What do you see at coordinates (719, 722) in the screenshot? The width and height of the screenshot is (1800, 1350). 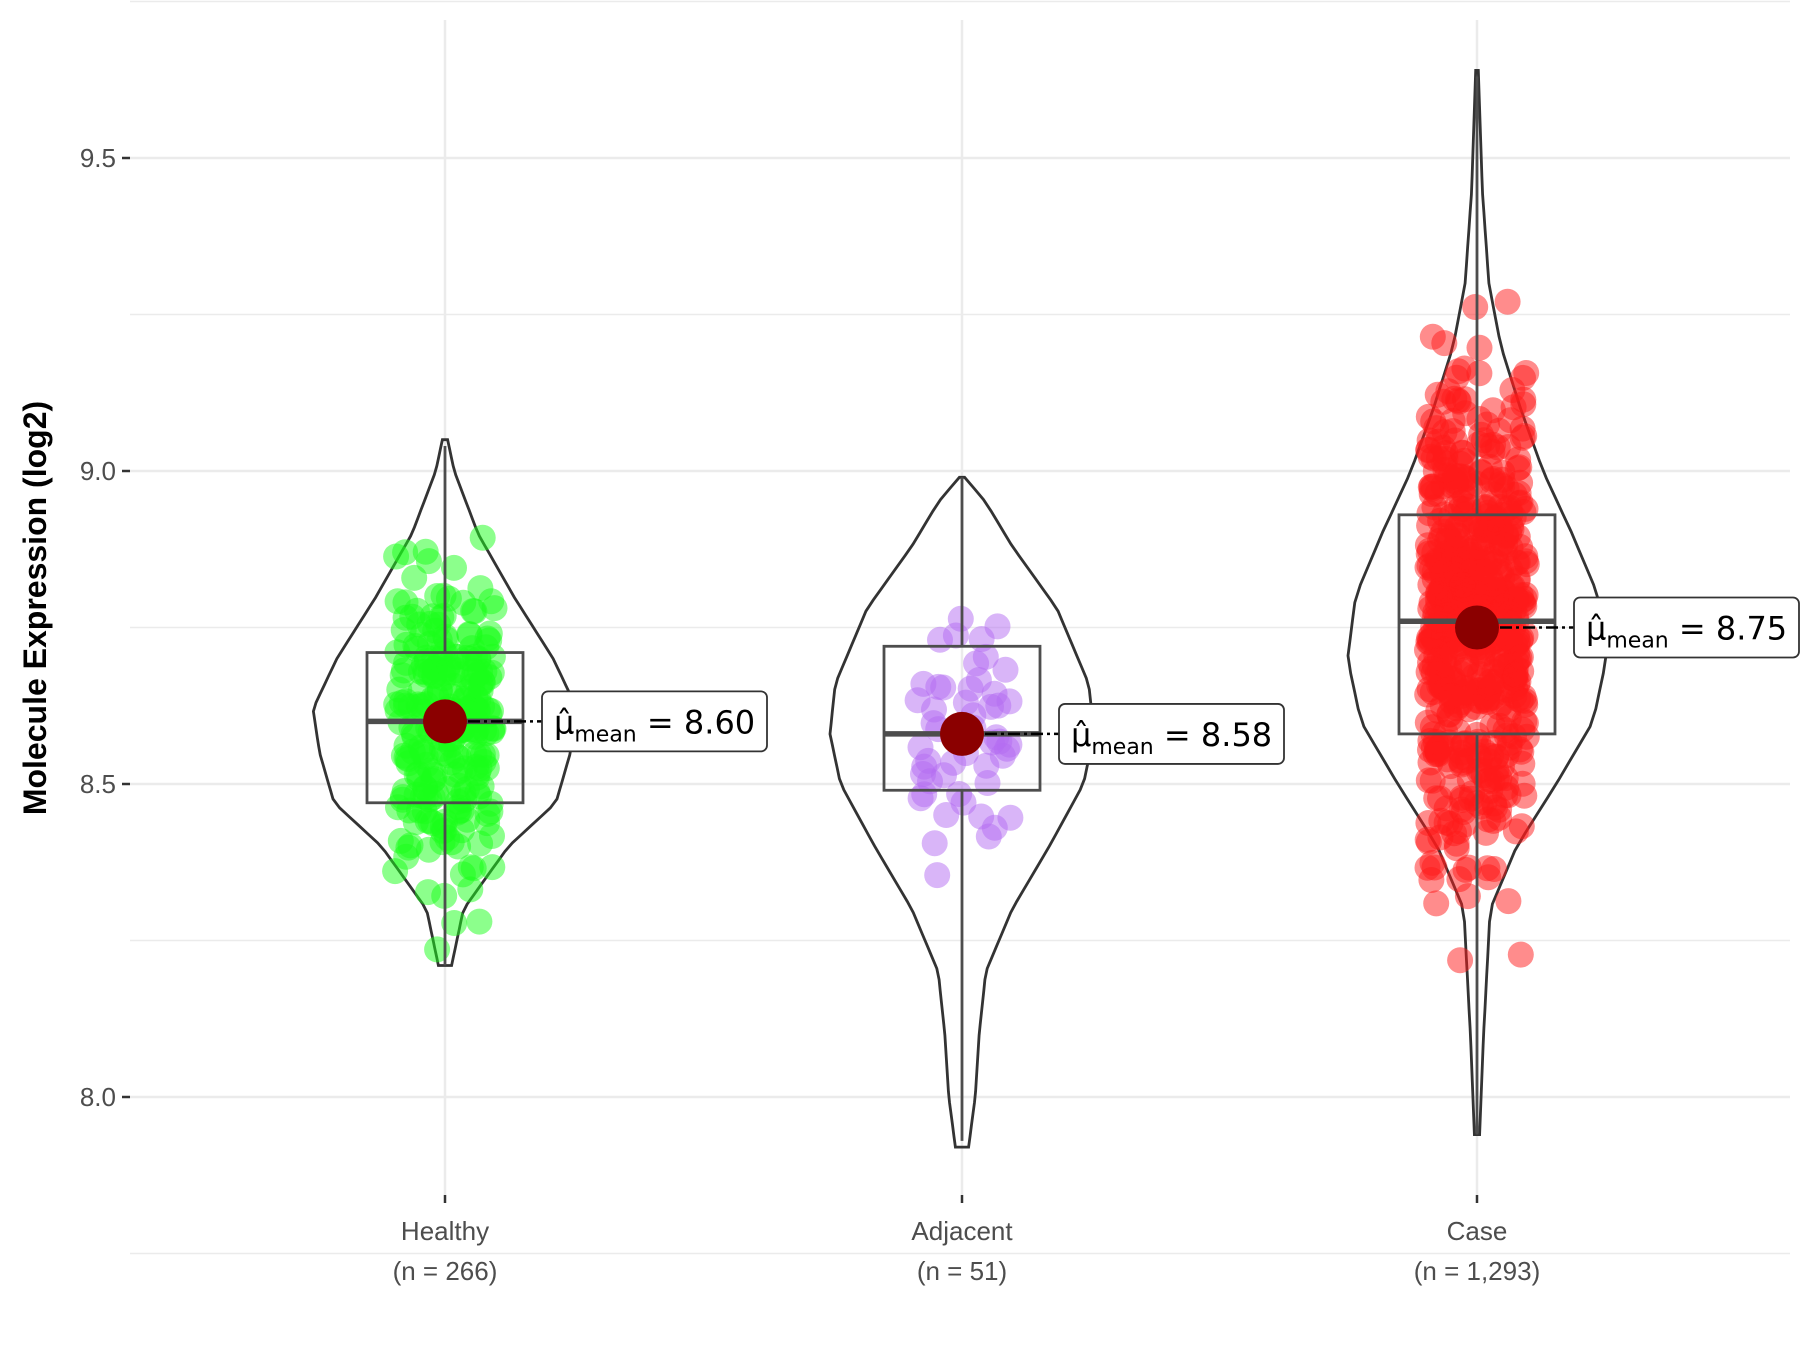 I see `mean-value: 8.60` at bounding box center [719, 722].